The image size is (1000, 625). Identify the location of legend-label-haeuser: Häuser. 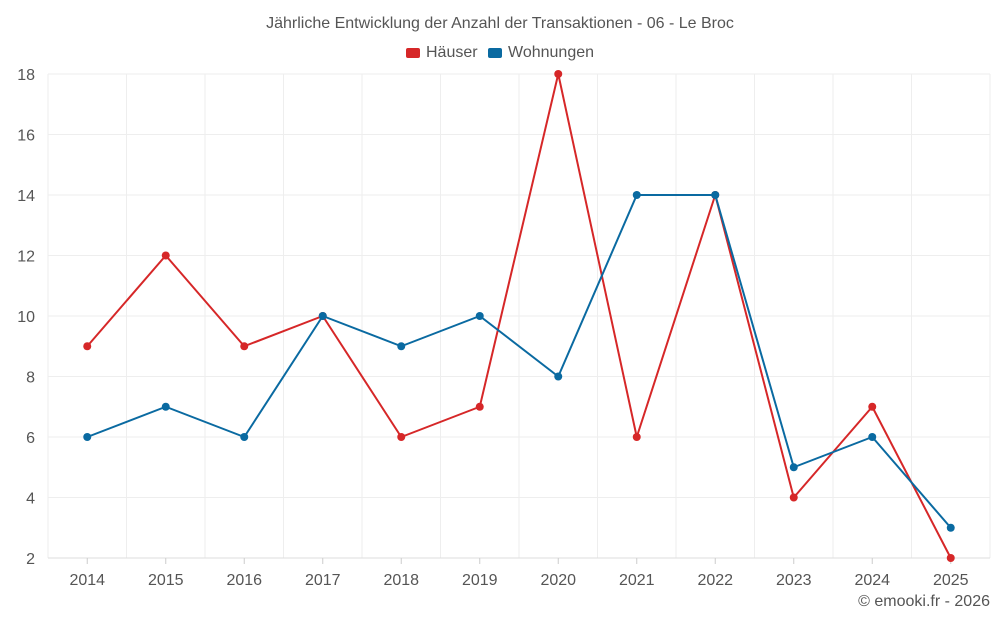
(451, 52).